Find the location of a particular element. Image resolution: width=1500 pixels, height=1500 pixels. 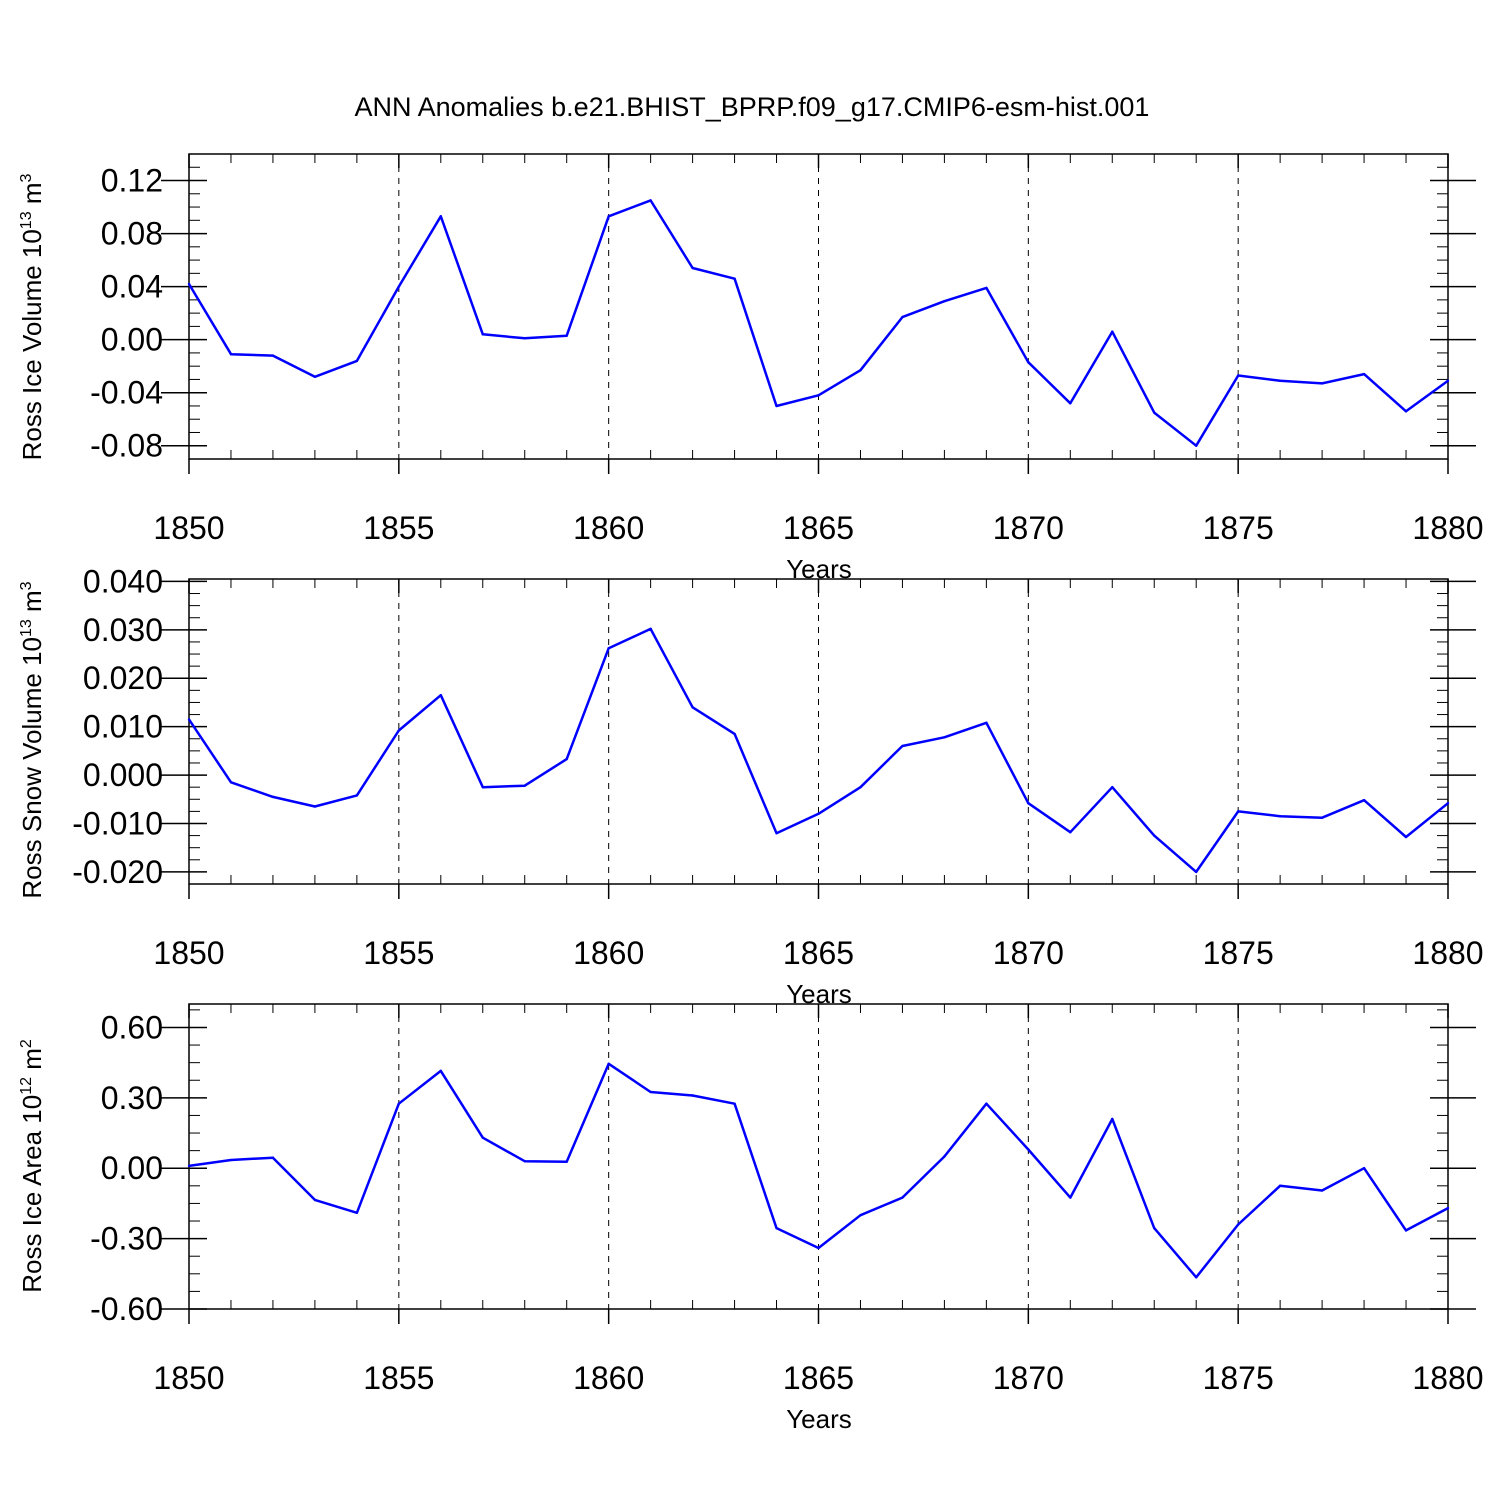

y-tick-label: 0.020 is located at coordinates (123, 678).